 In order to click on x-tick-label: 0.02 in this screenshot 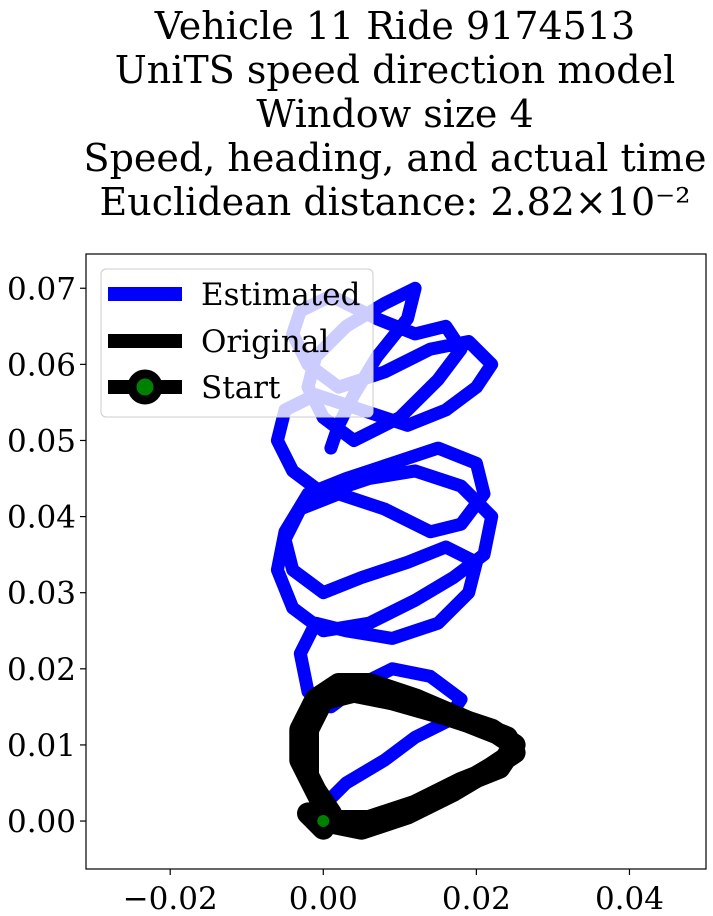, I will do `click(476, 898)`.